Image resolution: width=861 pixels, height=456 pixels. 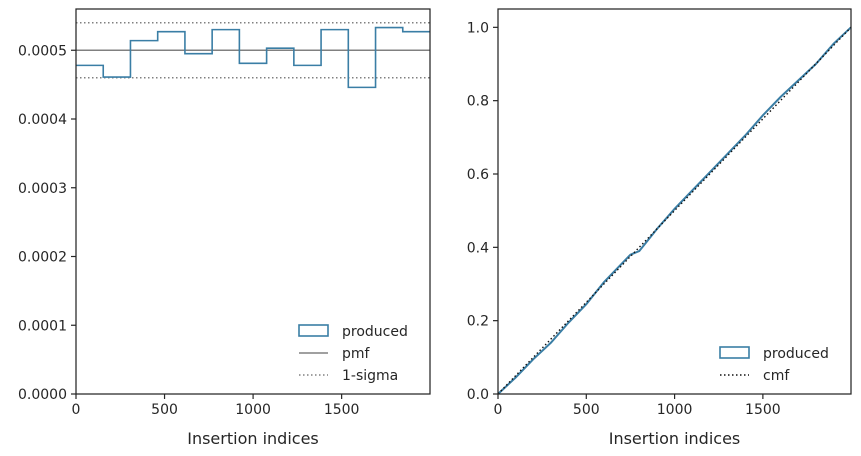 I want to click on left-series-layer, so click(x=253, y=55).